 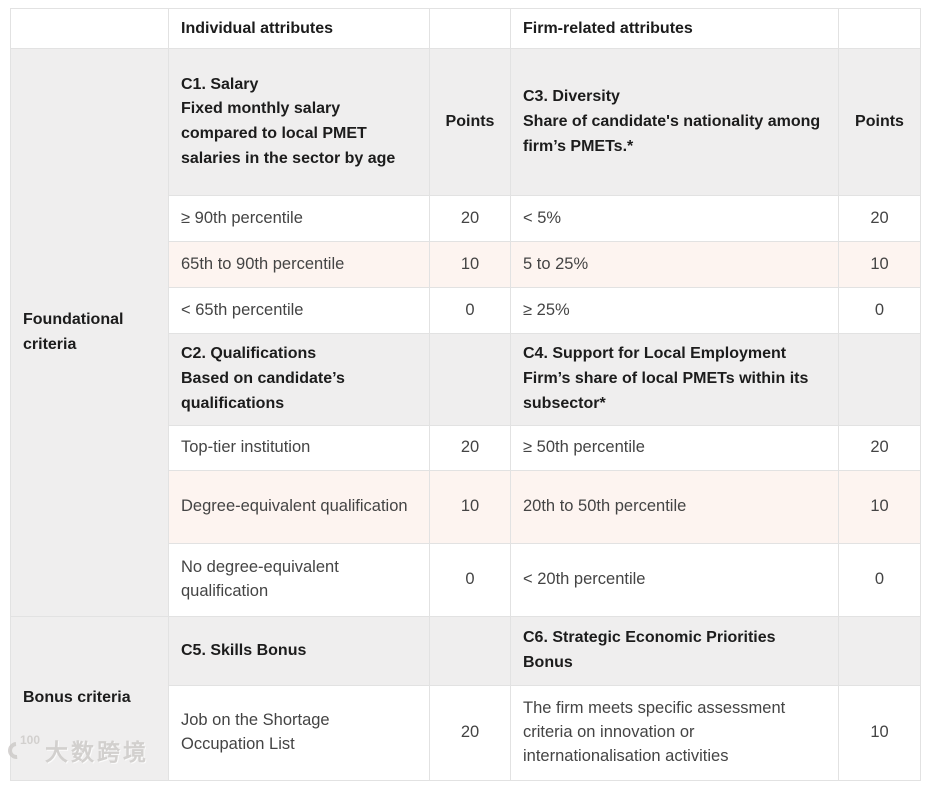 What do you see at coordinates (299, 219) in the screenshot?
I see `individual-option: ≥ 90th percentile` at bounding box center [299, 219].